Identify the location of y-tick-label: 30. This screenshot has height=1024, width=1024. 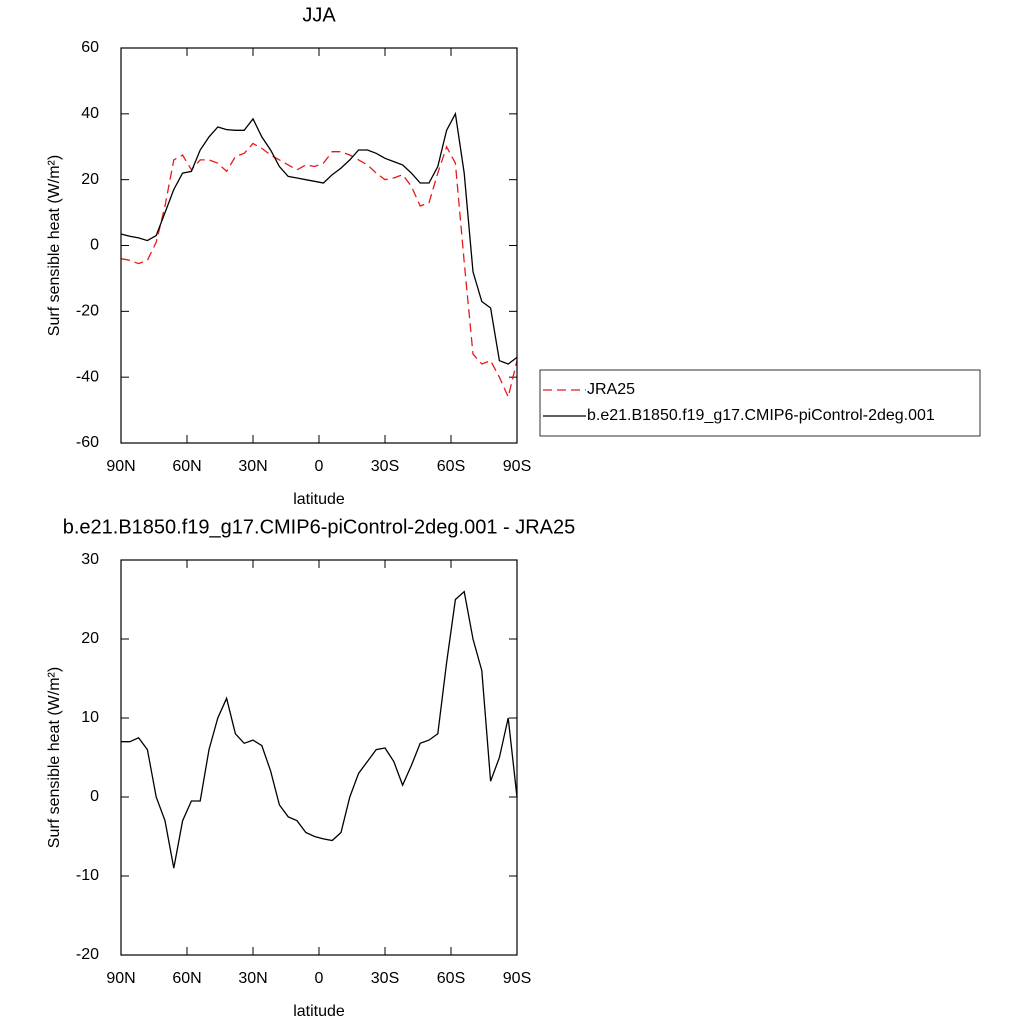
(90, 559).